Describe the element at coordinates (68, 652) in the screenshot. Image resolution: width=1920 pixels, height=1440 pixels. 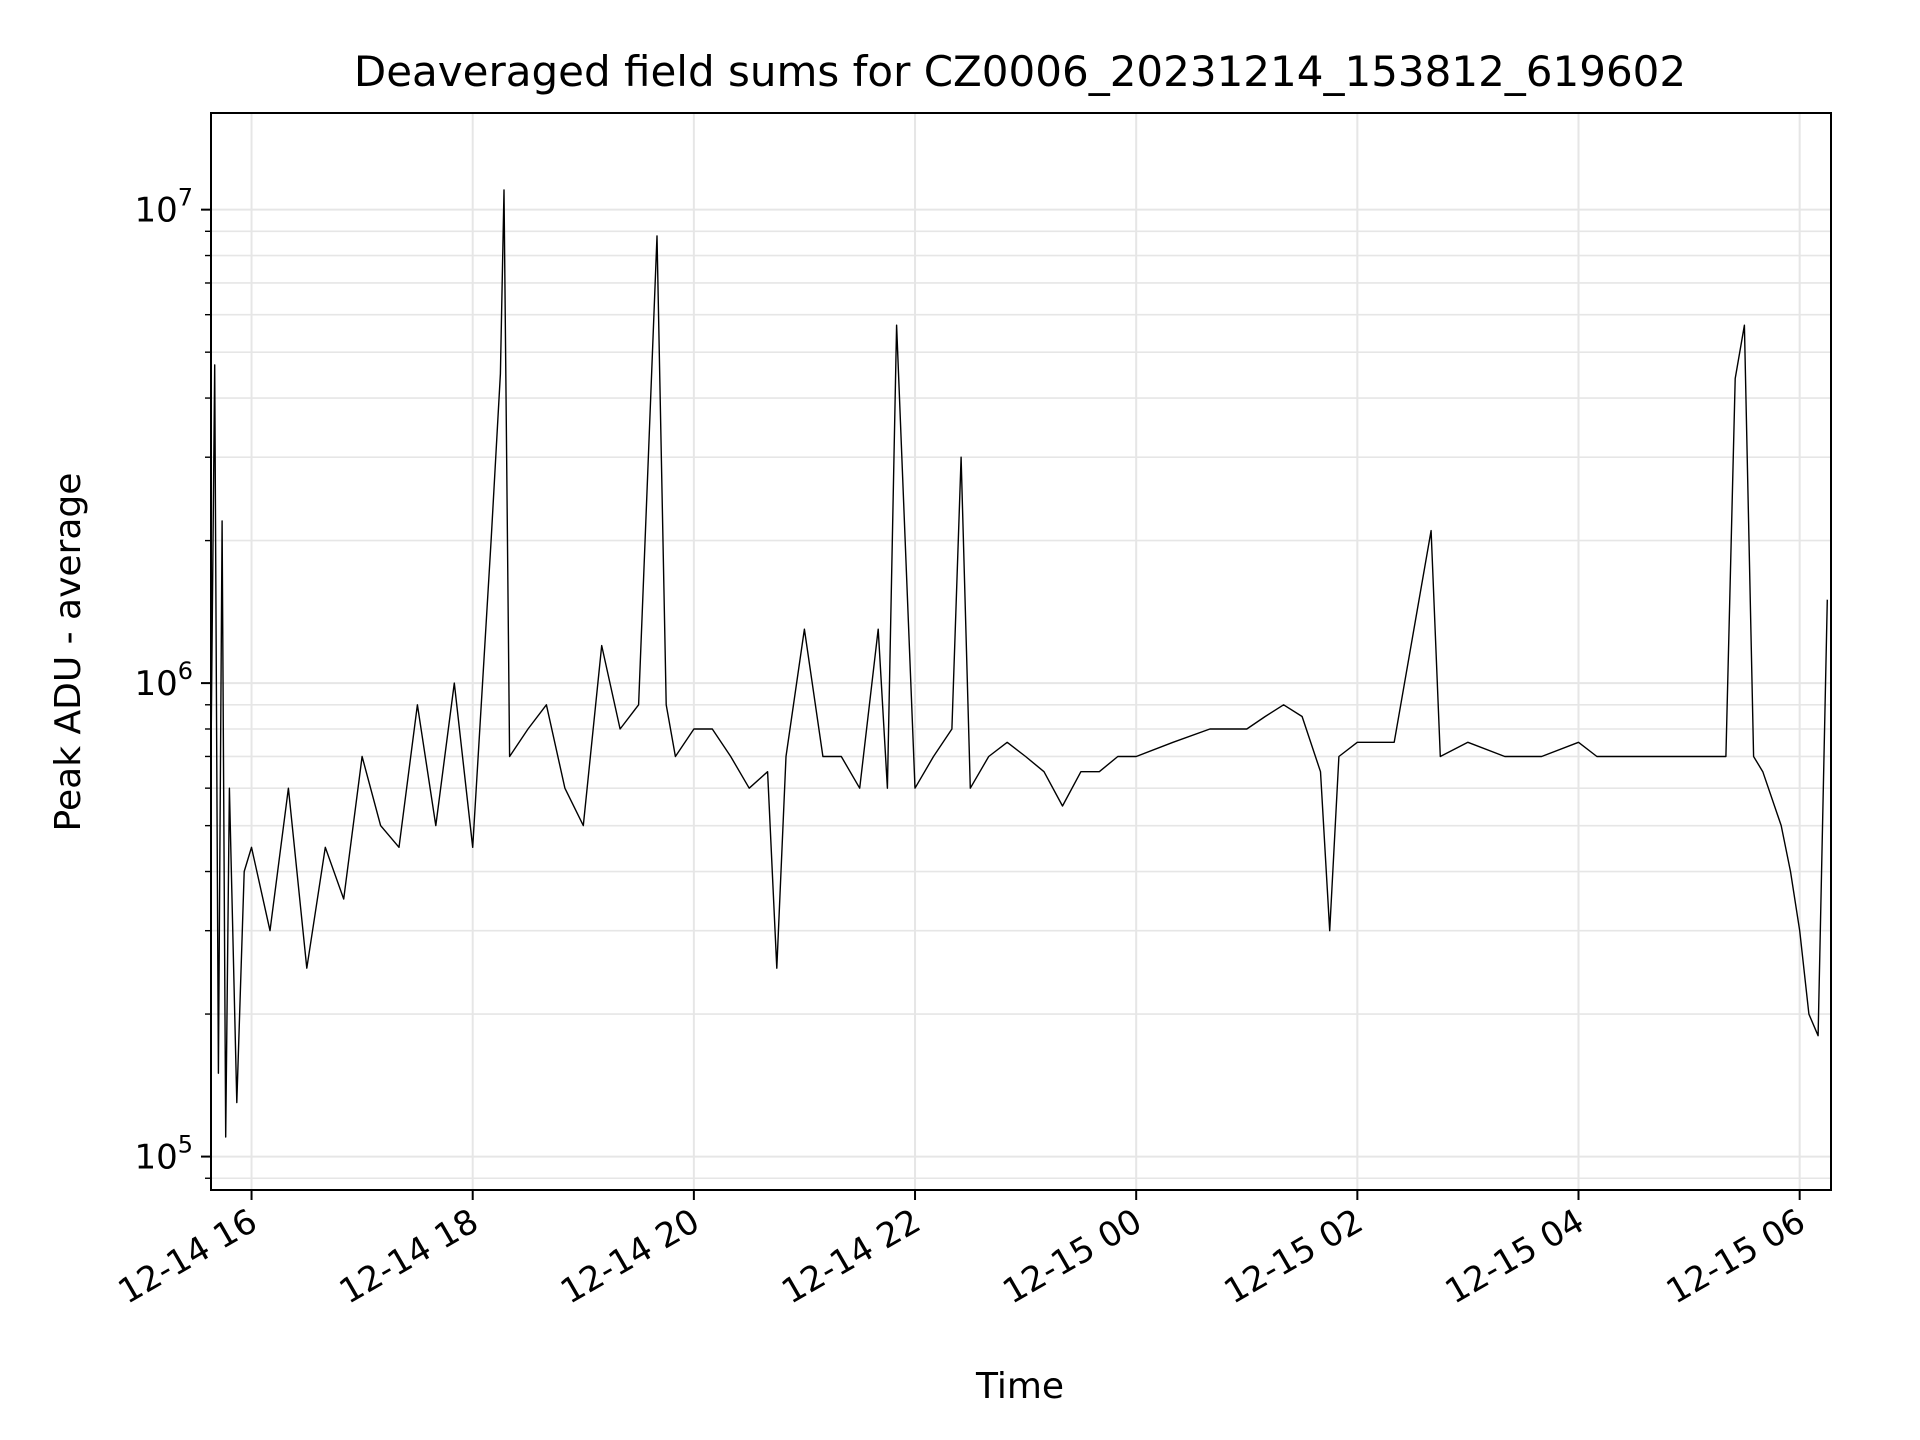
I see `y-axis-label: Peak ADU - average` at that location.